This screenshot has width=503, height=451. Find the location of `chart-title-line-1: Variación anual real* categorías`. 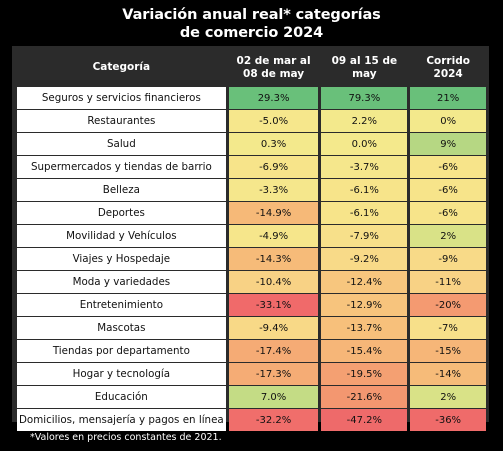

chart-title-line-1: Variación anual real* categorías is located at coordinates (251, 15).